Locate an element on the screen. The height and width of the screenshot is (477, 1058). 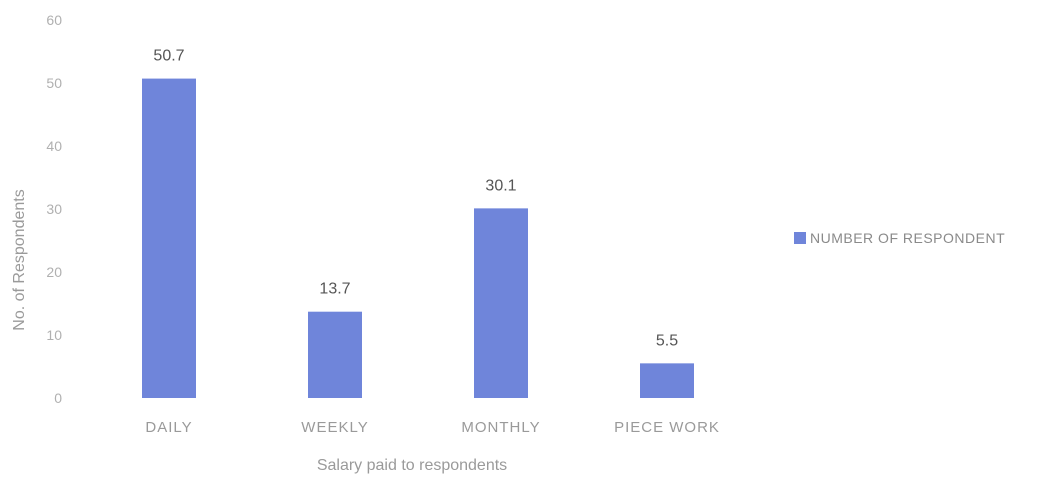
bar-monthly is located at coordinates (501, 303).